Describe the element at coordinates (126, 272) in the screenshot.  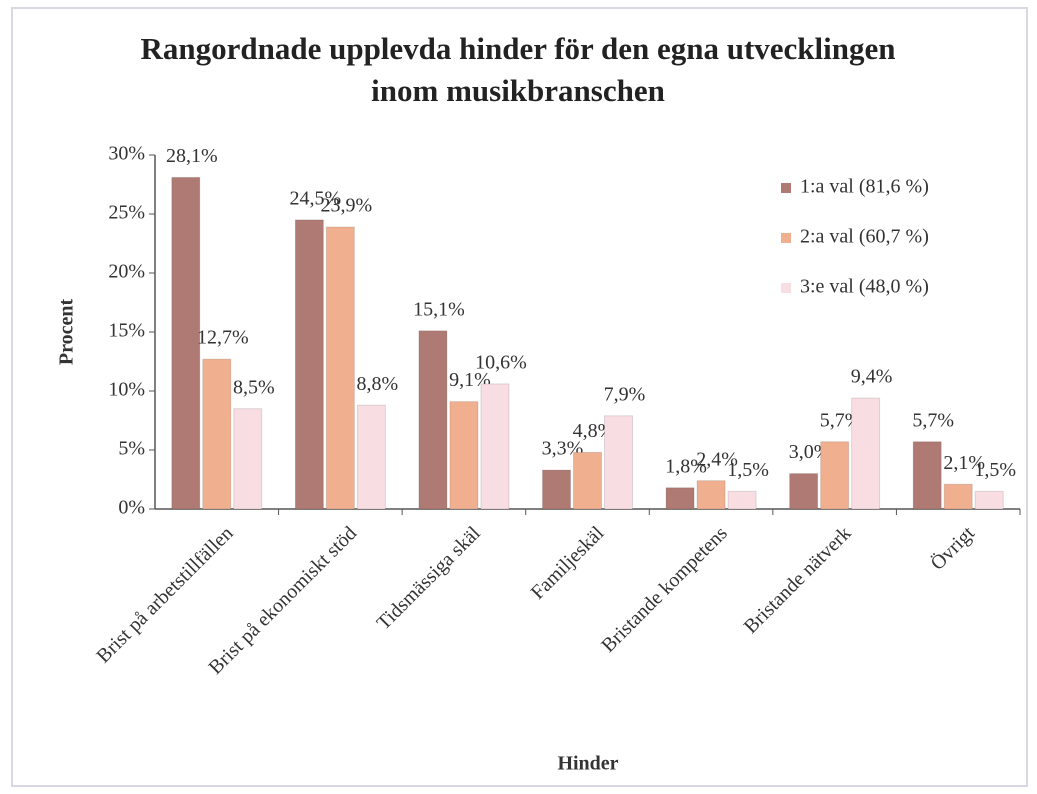
I see `y-tick-label: 20%` at that location.